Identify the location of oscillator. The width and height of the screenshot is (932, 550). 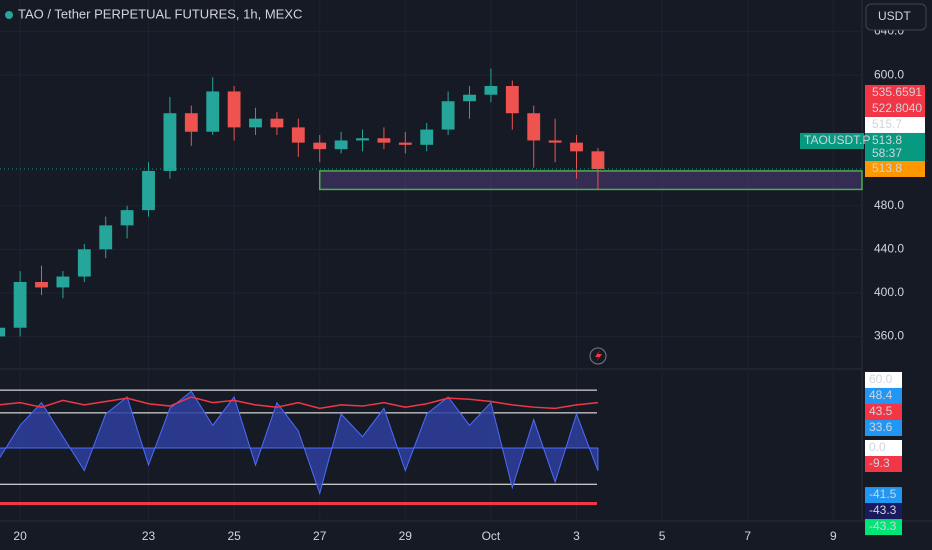
(299, 447).